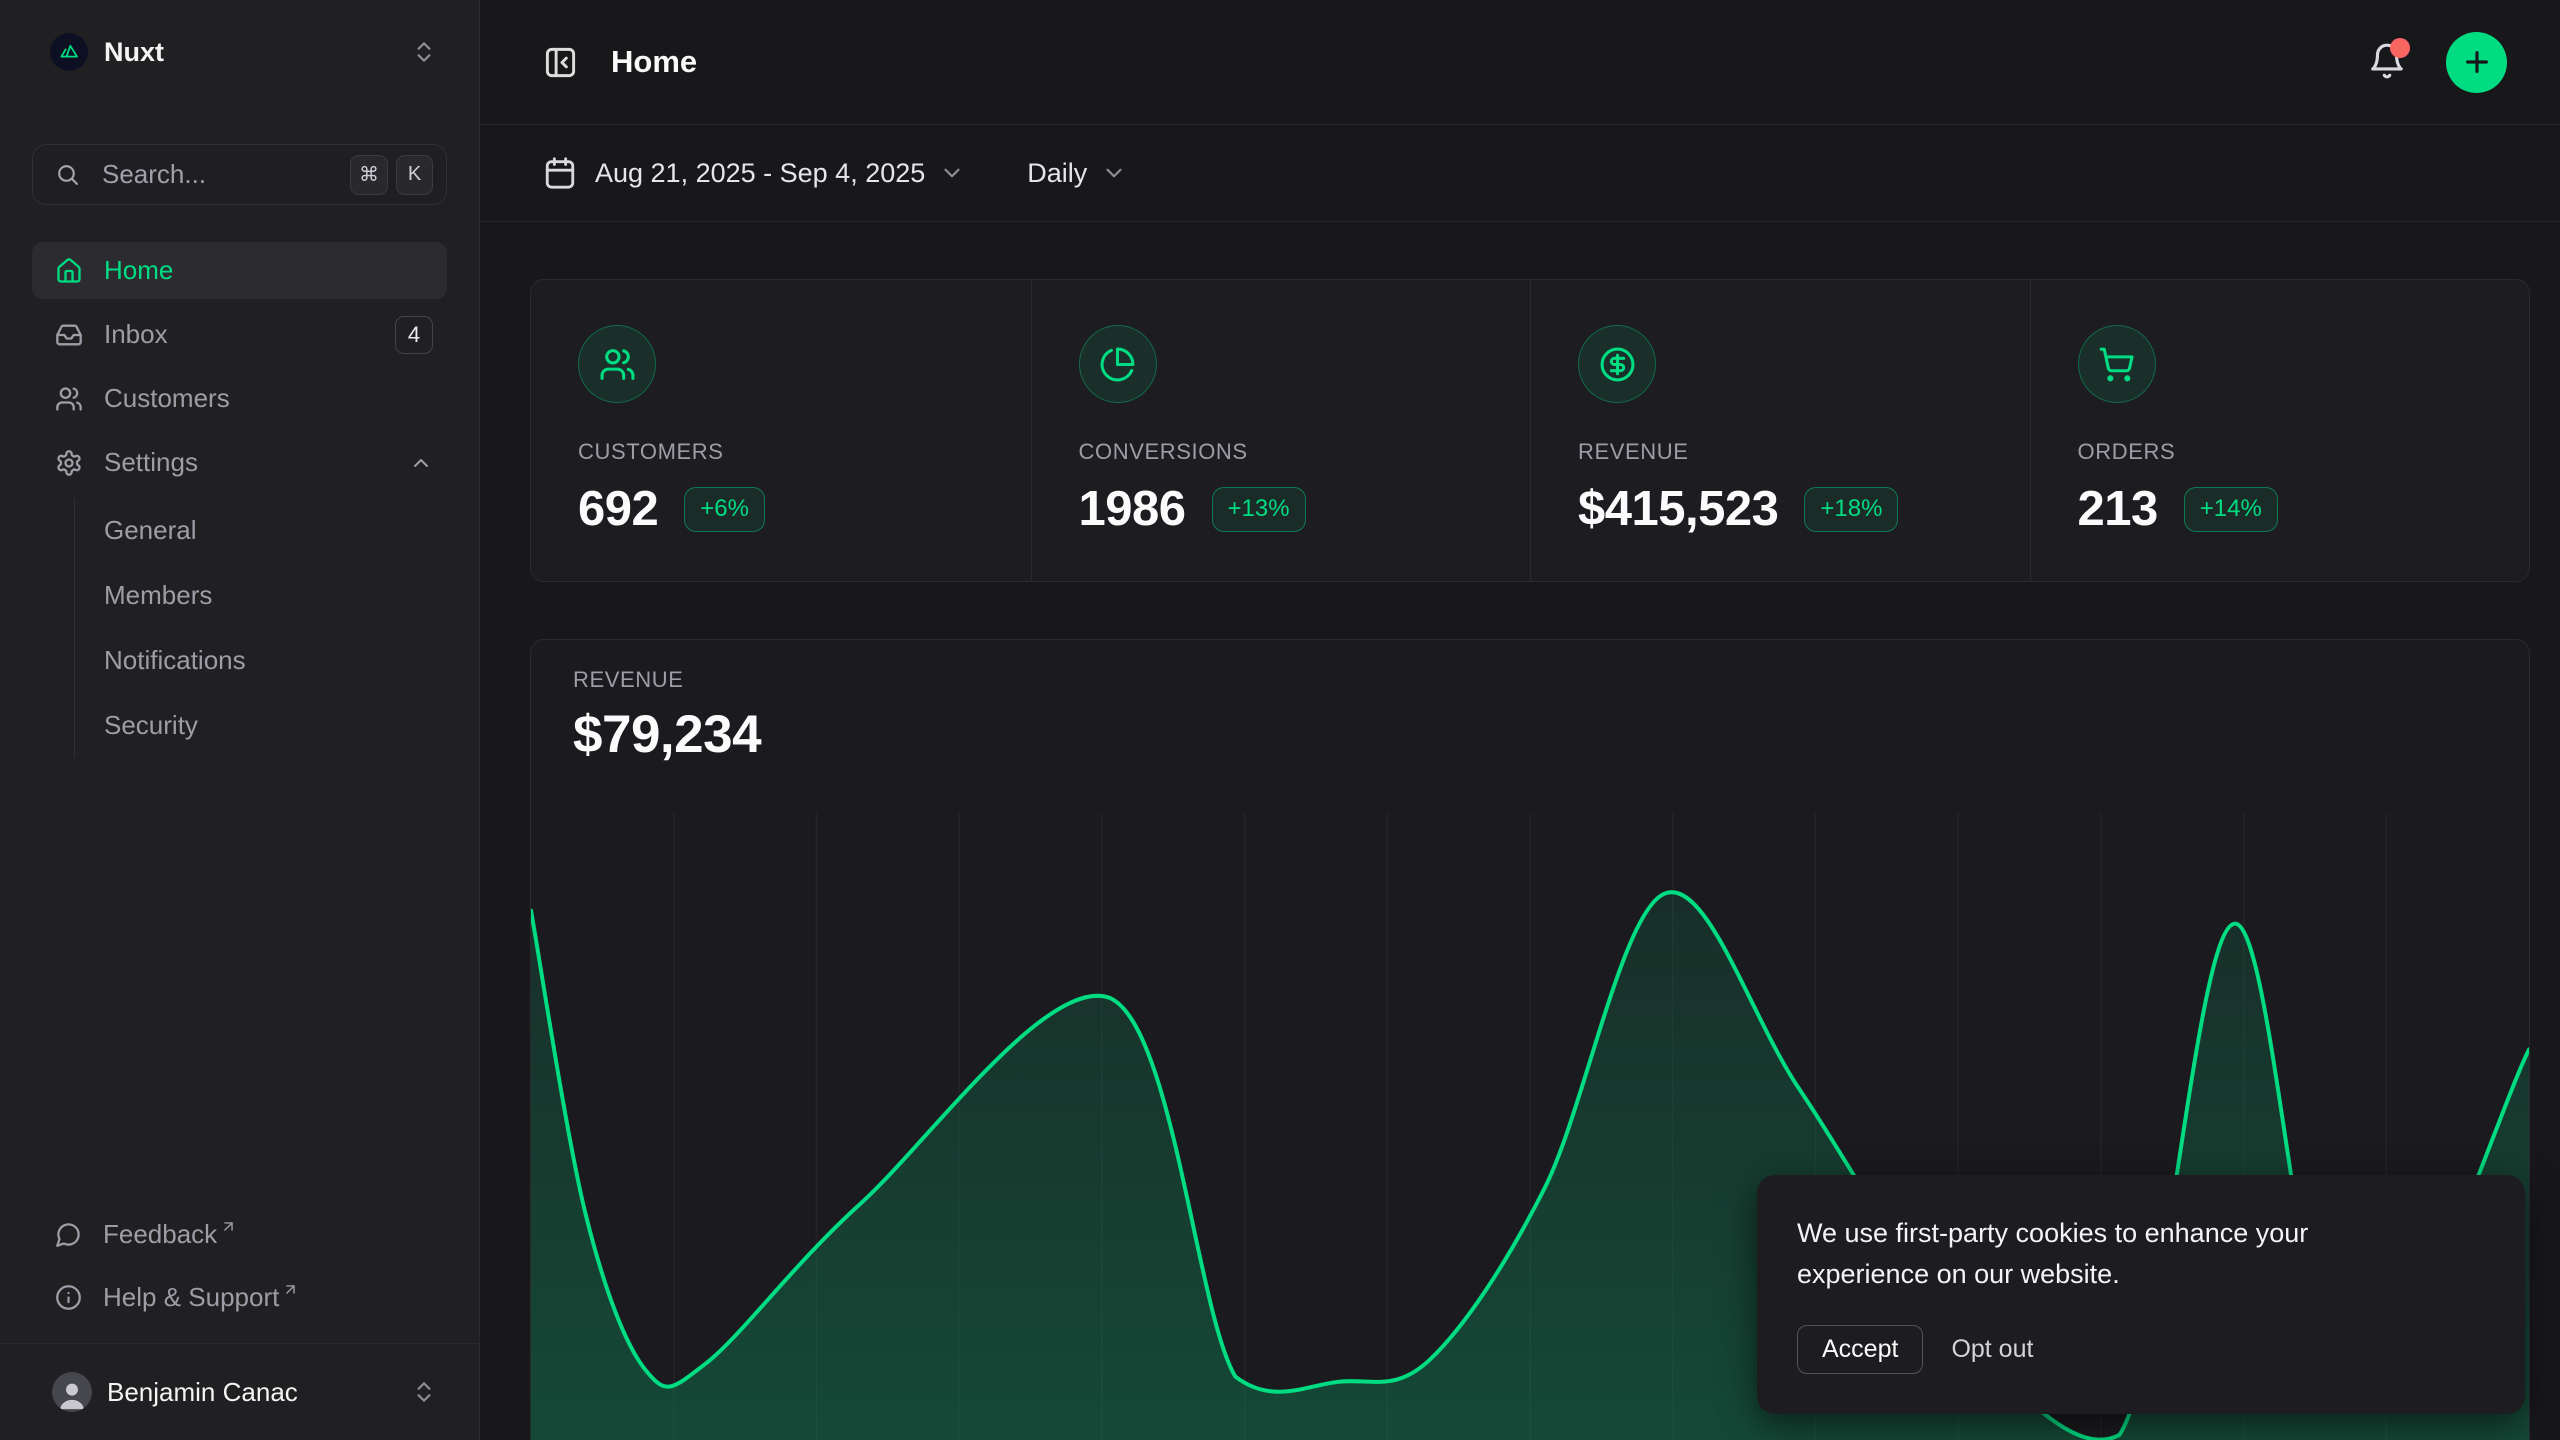  I want to click on opt-out-button: Opt out, so click(1992, 1349).